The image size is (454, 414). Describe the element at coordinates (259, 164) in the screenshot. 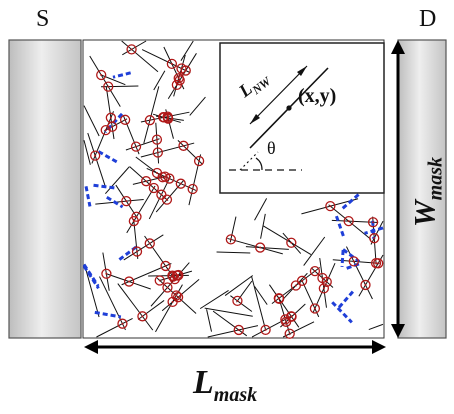

I see `inset-angle-arc` at that location.